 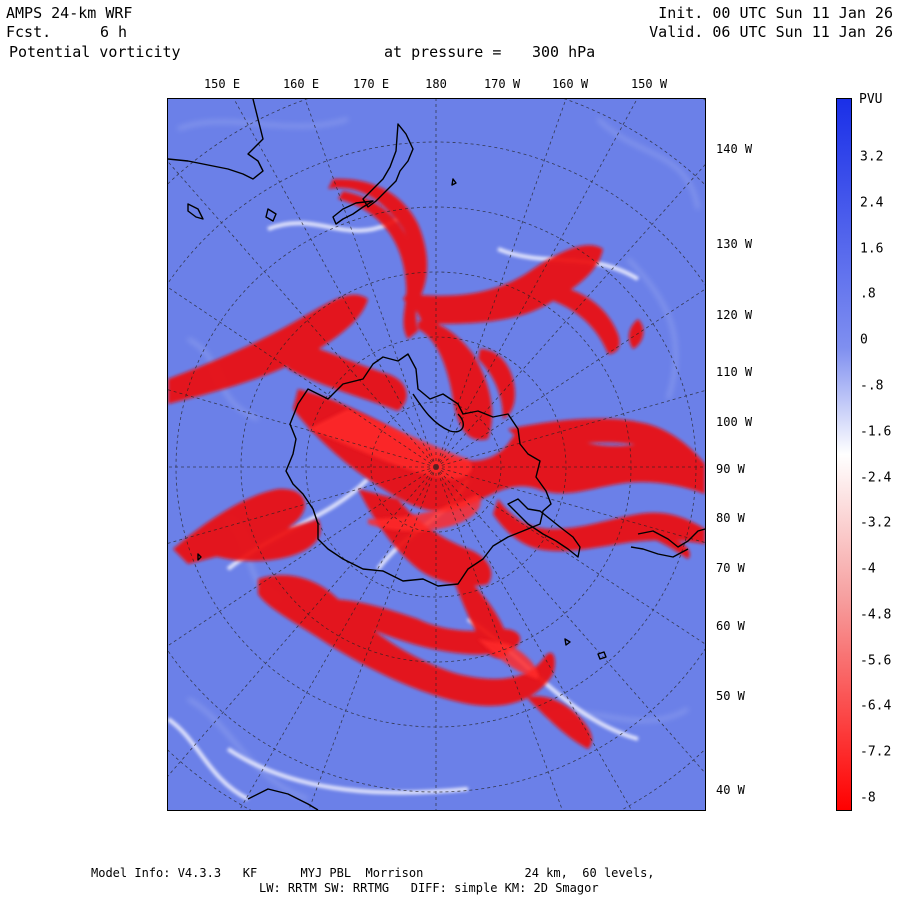 What do you see at coordinates (872, 157) in the screenshot?
I see `colorbar-tick-label: 3.2` at bounding box center [872, 157].